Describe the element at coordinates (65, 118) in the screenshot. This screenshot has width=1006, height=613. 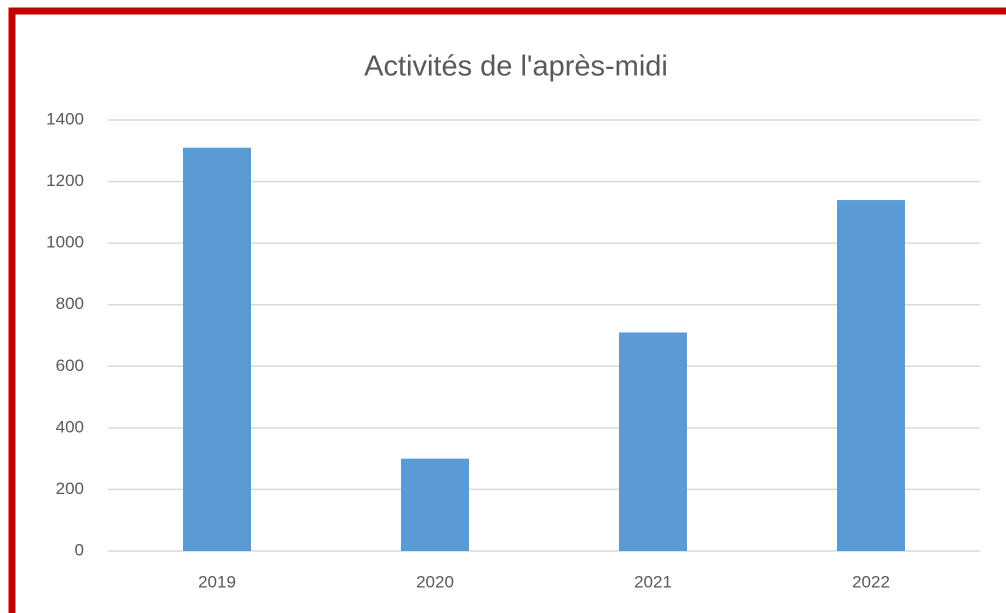
I see `y-tick-label: 1400` at that location.